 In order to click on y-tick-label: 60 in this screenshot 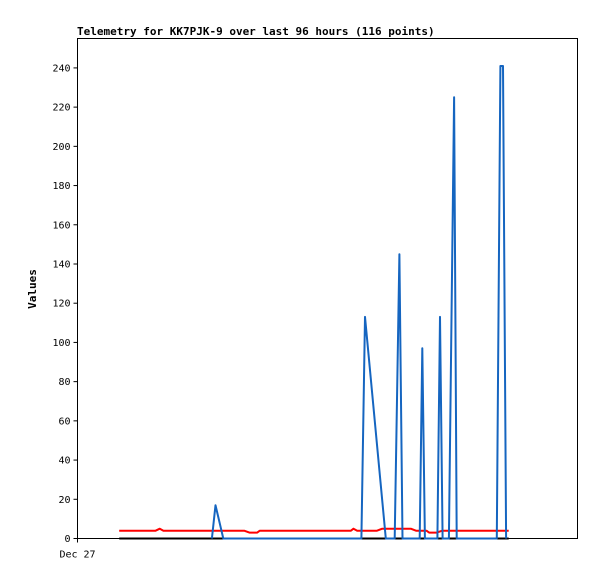, I will do `click(64, 421)`.